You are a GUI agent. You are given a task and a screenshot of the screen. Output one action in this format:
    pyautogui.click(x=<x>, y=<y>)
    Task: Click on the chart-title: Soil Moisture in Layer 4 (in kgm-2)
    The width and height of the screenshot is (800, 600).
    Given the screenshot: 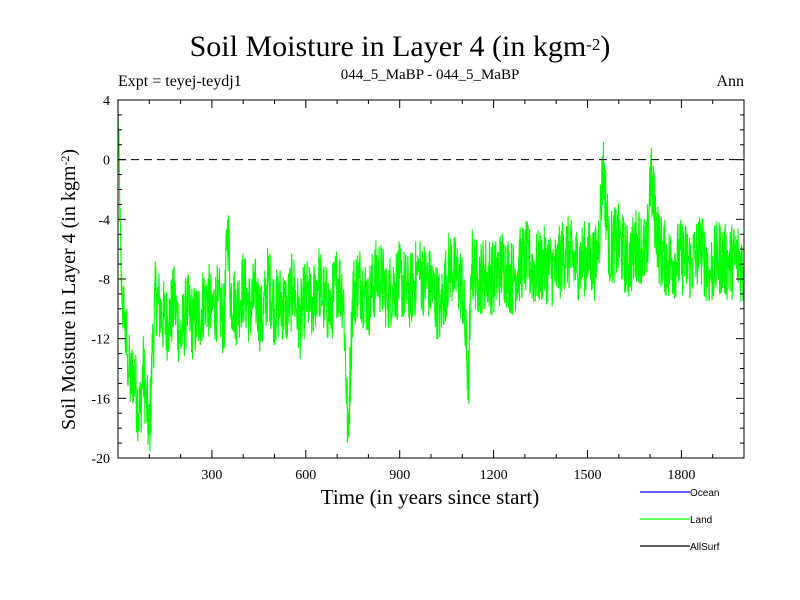 What is the action you would take?
    pyautogui.click(x=400, y=46)
    